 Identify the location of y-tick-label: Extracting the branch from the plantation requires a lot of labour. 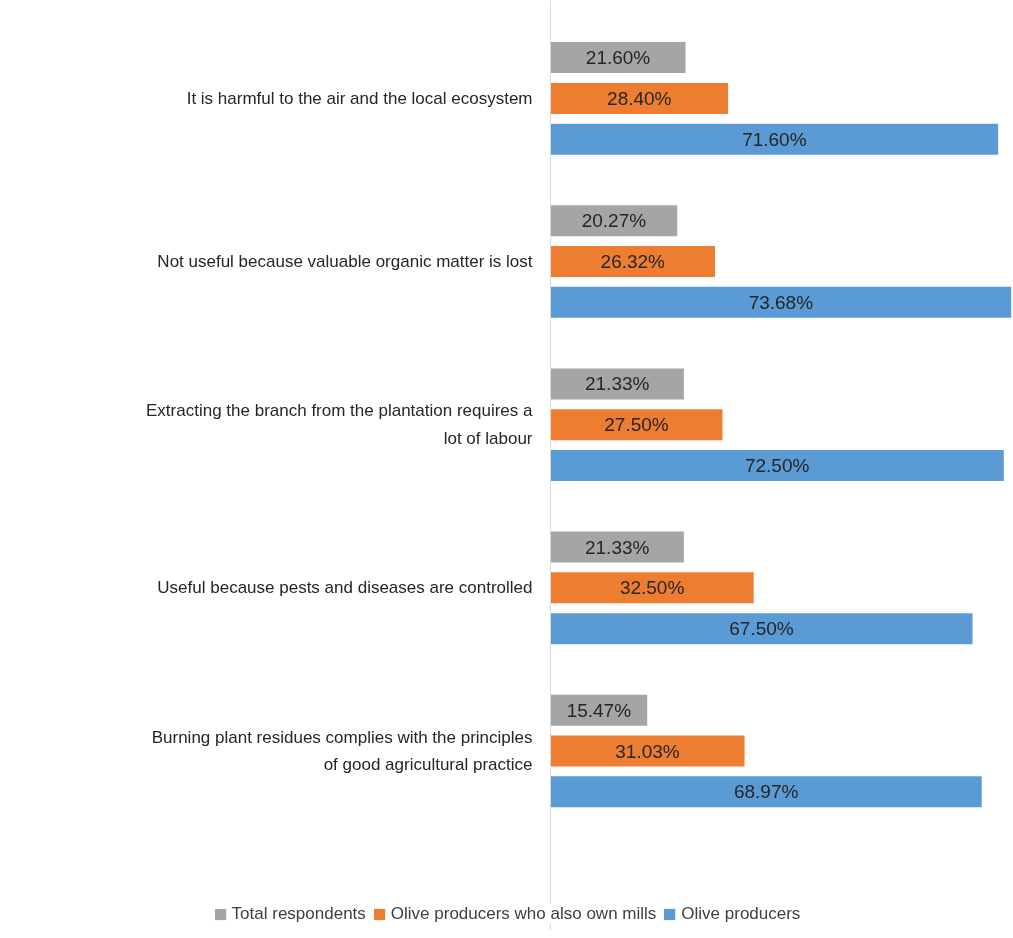
(340, 425).